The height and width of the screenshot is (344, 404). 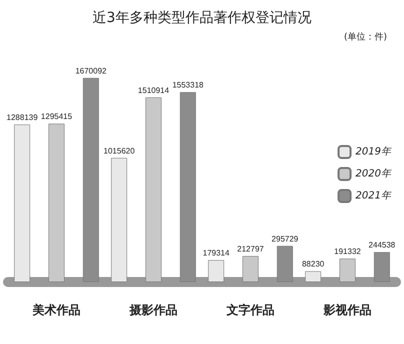 I want to click on data-label: 244538, so click(x=382, y=245).